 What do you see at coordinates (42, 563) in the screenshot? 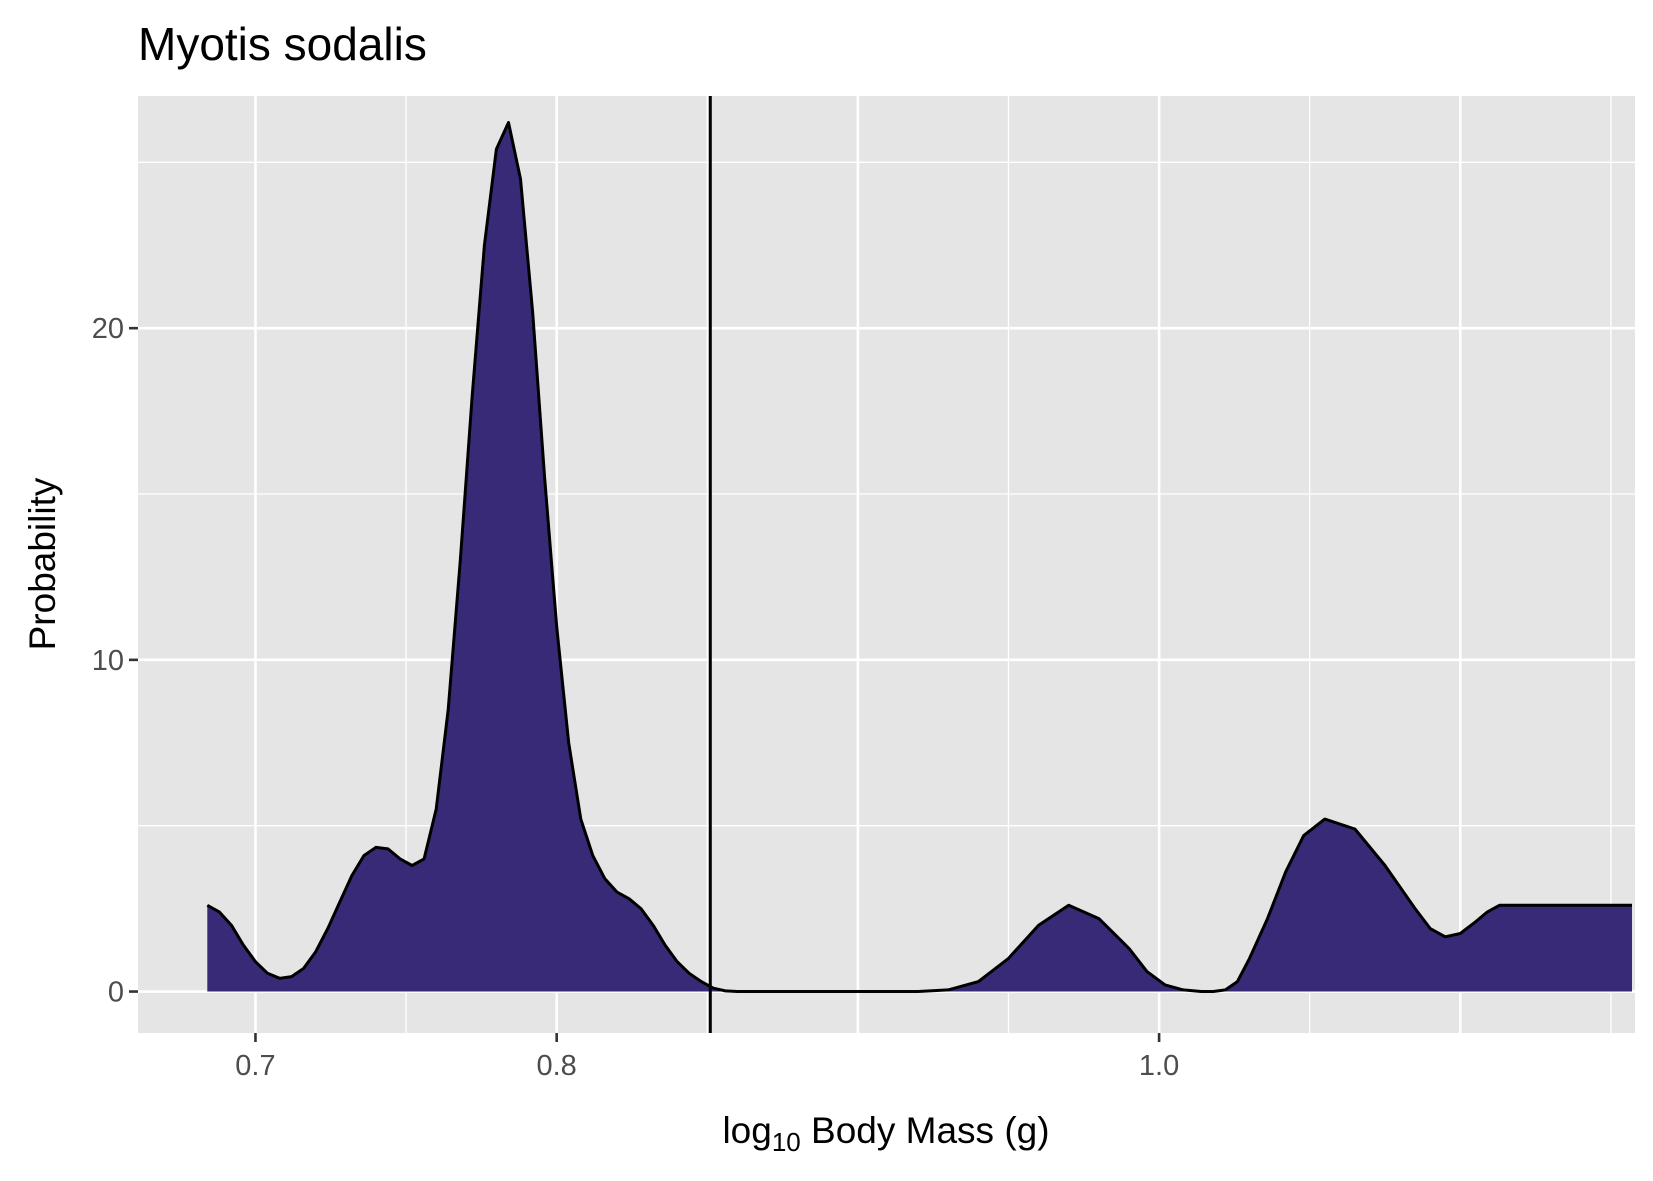
I see `y-axis-title: Probability` at bounding box center [42, 563].